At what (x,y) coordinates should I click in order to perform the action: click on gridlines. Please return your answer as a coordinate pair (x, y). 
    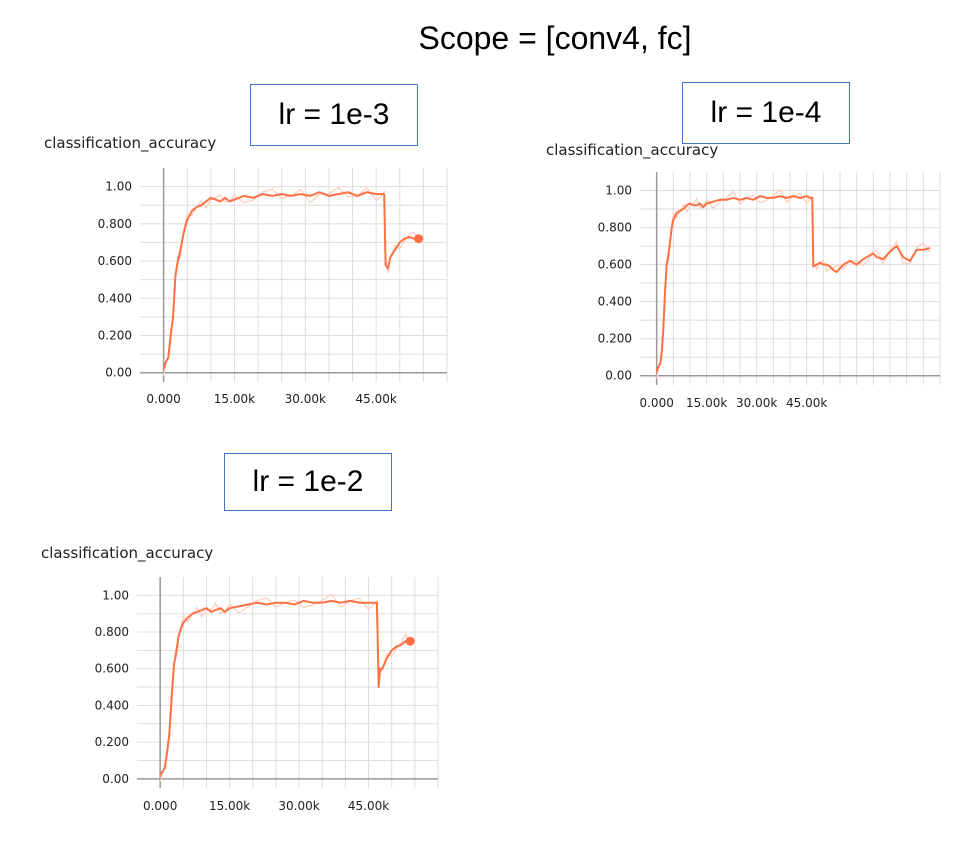
    Looking at the image, I should click on (288, 682).